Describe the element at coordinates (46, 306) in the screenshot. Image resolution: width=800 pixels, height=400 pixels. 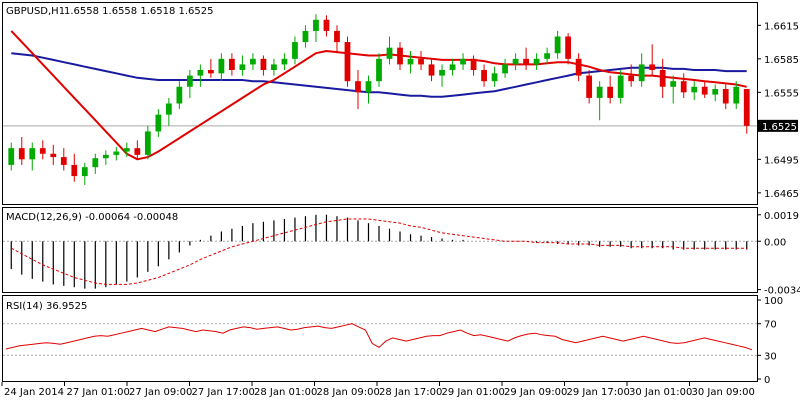
I see `rsi-label: RSI(14) 36.9525` at that location.